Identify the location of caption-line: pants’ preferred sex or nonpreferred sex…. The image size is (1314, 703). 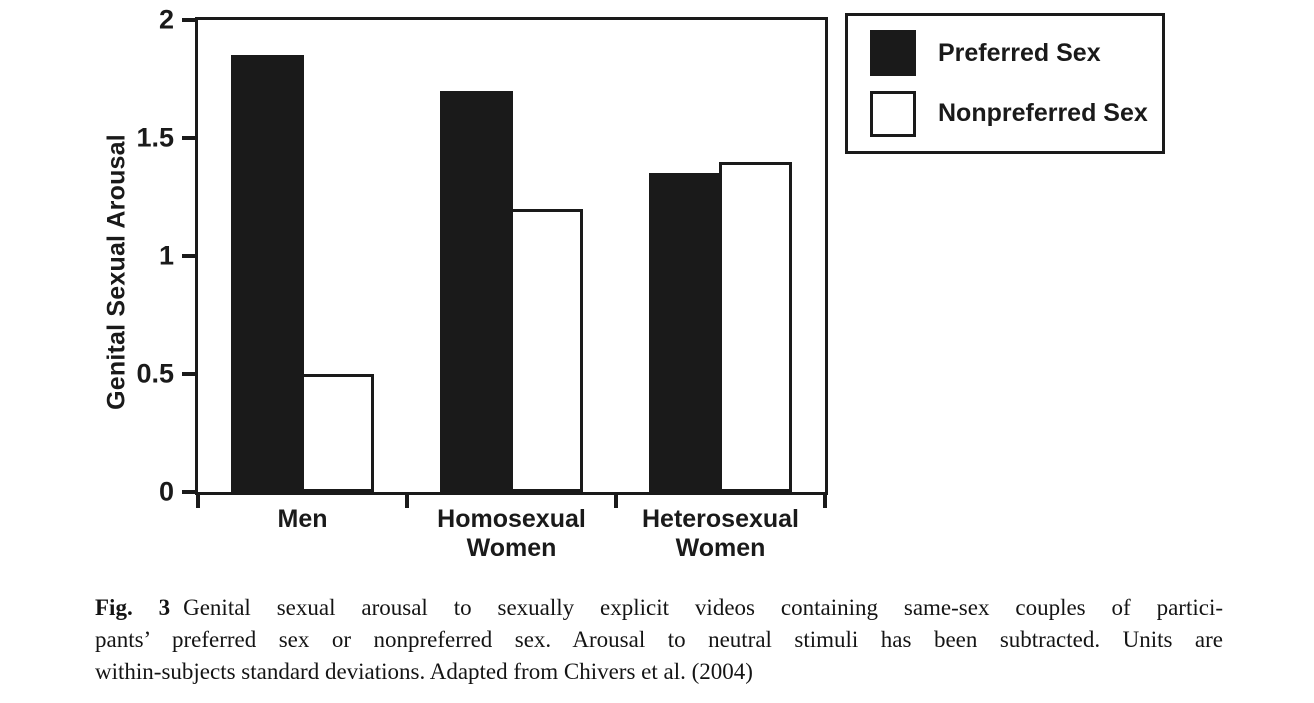
(659, 639).